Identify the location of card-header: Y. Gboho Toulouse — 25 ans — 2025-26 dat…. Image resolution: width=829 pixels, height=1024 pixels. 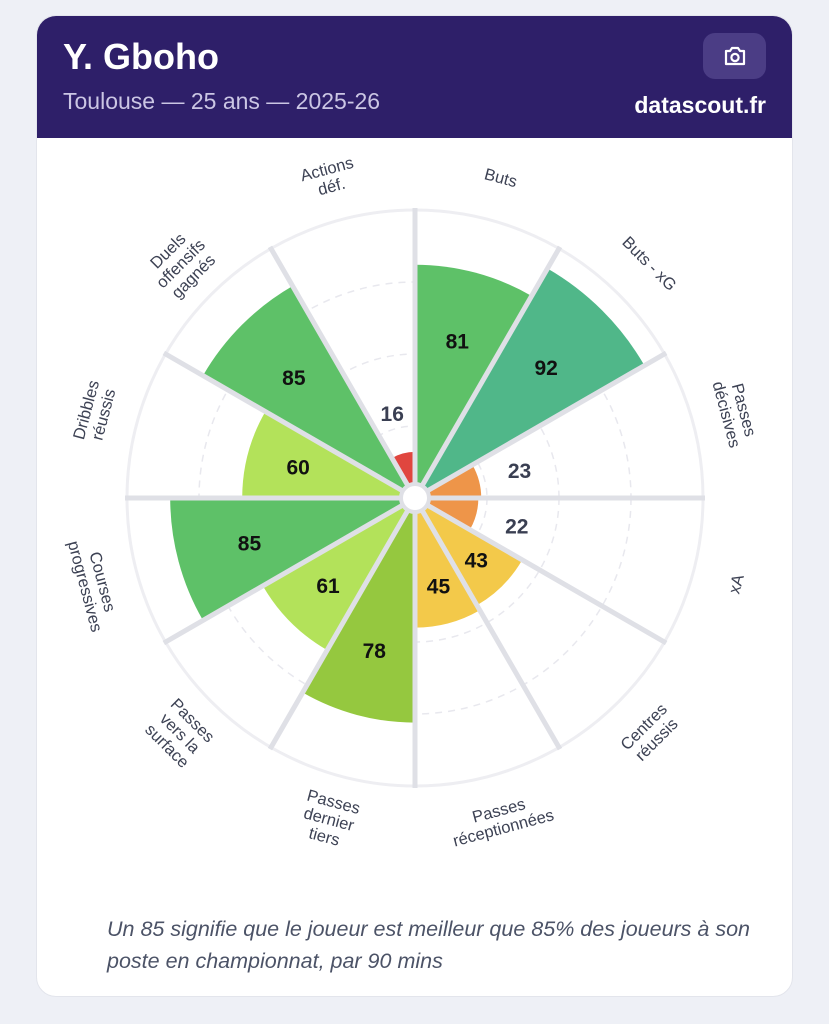
(414, 77).